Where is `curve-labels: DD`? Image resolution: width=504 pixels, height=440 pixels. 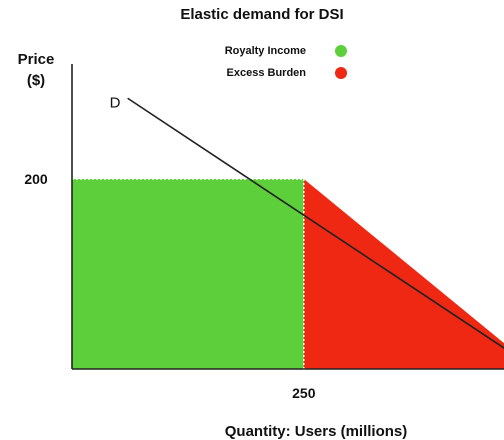
curve-labels: DD is located at coordinates (115, 102).